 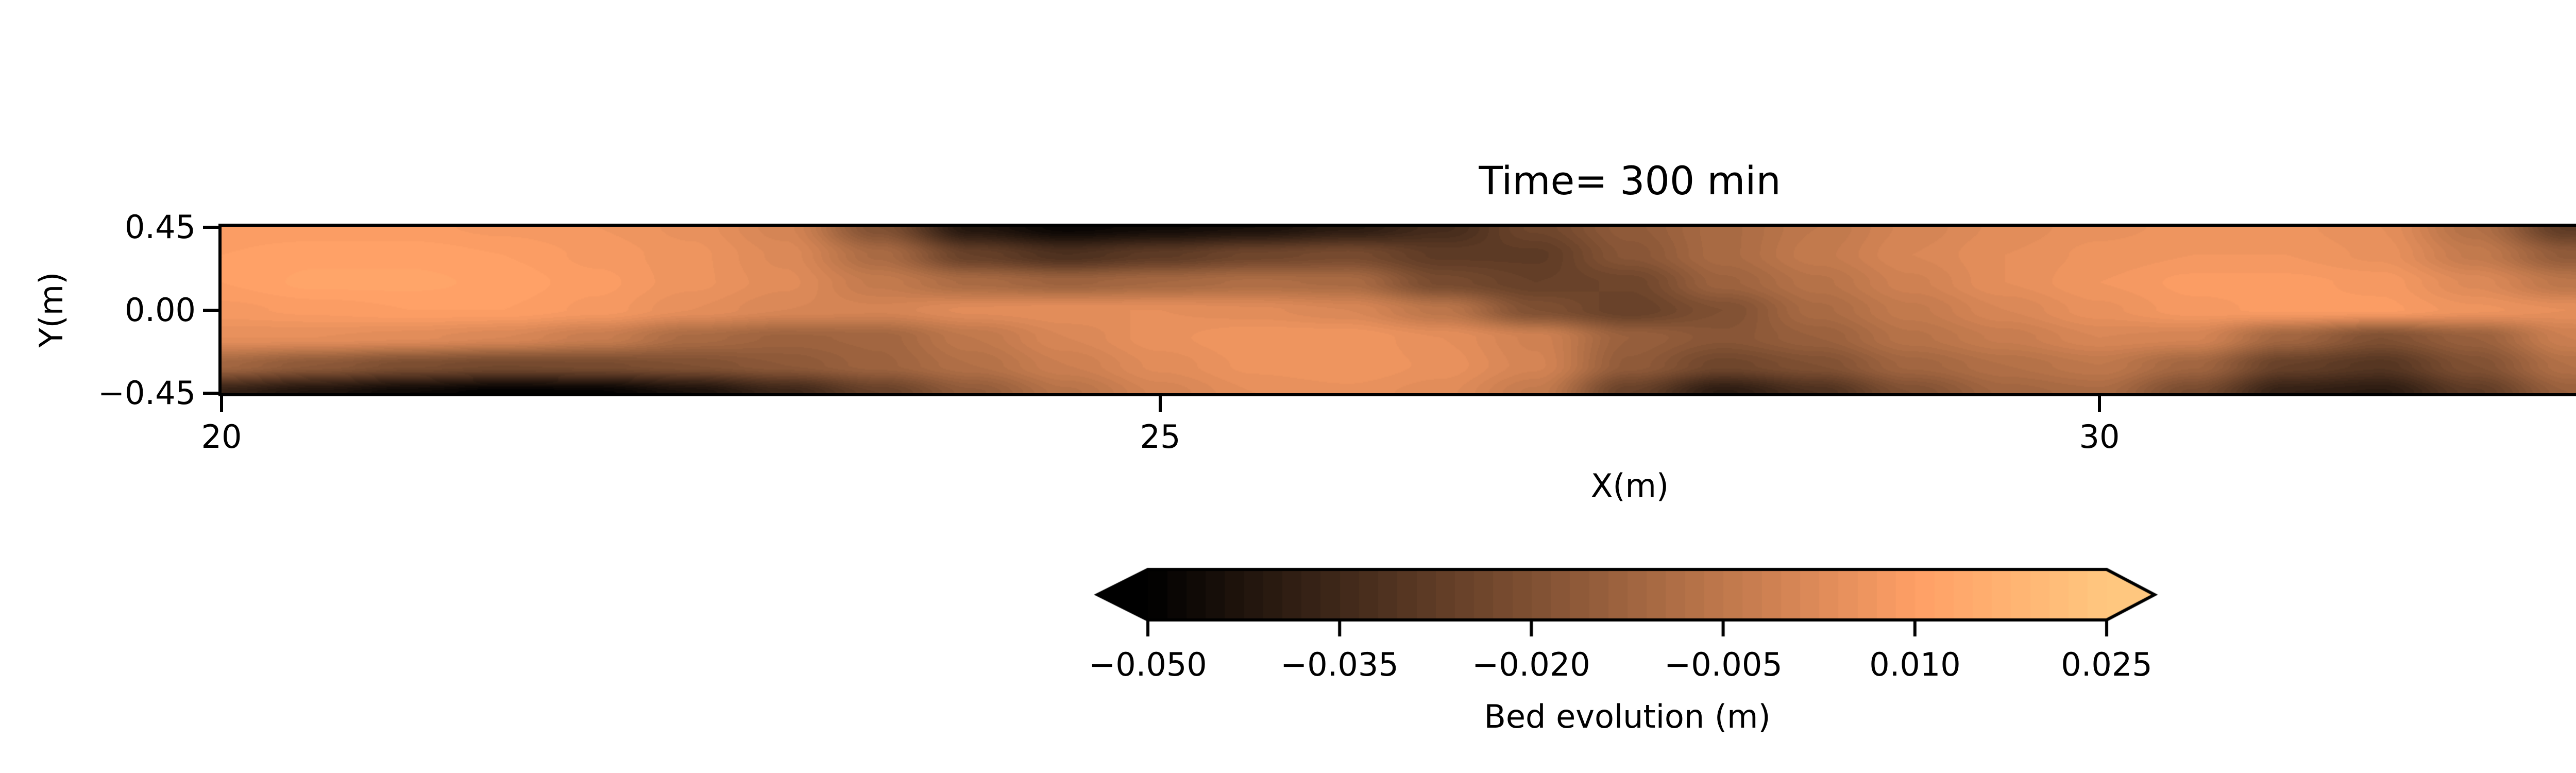 I want to click on x-tick-label: 30, so click(x=2099, y=437).